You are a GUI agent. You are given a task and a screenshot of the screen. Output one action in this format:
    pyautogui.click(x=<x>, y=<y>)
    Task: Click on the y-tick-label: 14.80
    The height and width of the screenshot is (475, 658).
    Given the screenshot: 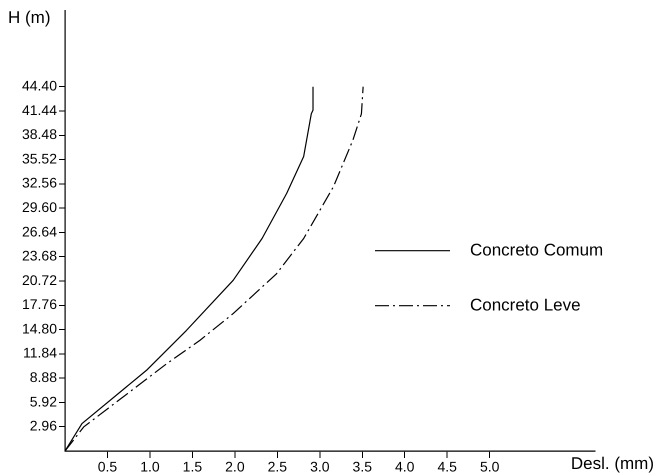 What is the action you would take?
    pyautogui.click(x=40, y=328)
    